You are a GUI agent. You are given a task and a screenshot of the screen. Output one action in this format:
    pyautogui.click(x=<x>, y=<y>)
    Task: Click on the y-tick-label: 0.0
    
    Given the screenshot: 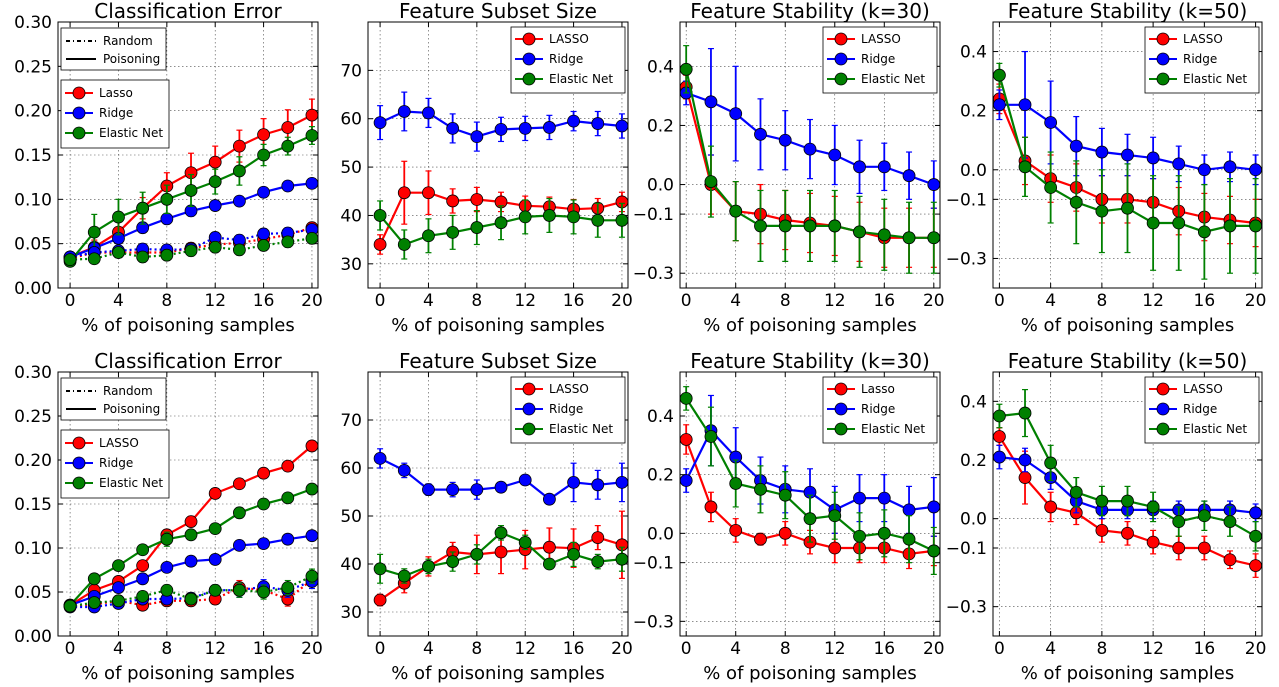 What is the action you would take?
    pyautogui.click(x=973, y=171)
    